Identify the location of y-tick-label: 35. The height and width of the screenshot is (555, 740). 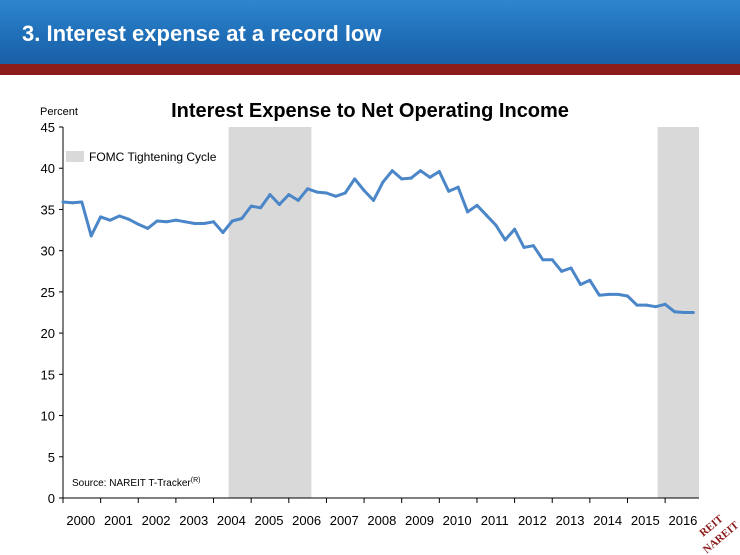
(48, 209).